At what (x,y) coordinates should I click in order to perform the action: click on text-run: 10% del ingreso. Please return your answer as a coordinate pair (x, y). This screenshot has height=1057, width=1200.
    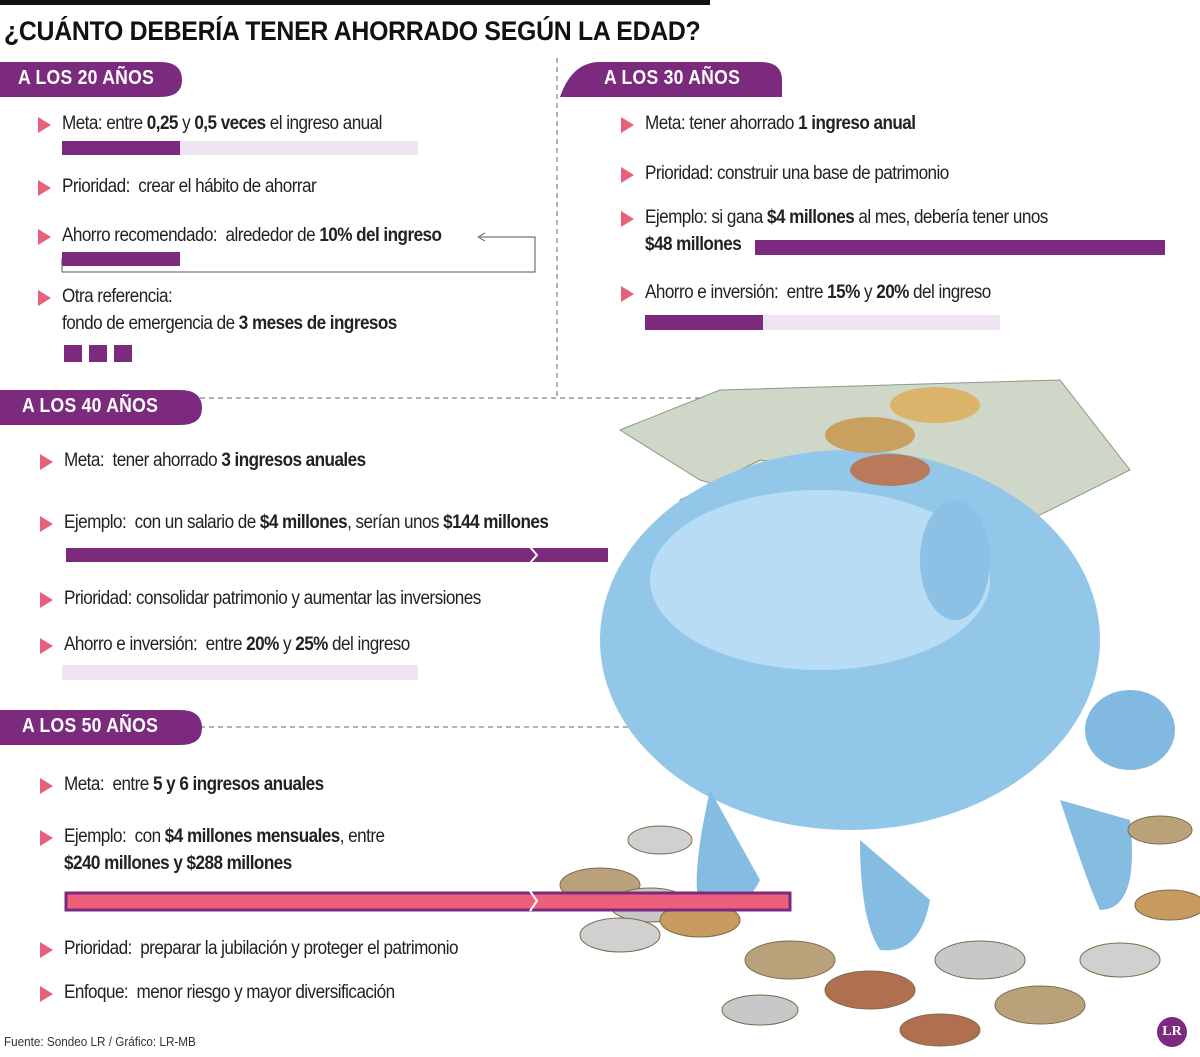
    Looking at the image, I should click on (380, 235).